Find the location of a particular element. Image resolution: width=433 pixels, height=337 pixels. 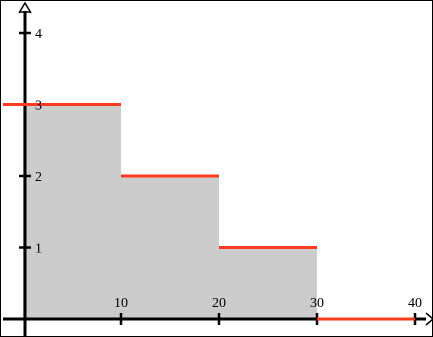

x-axis-arrow is located at coordinates (428, 319).